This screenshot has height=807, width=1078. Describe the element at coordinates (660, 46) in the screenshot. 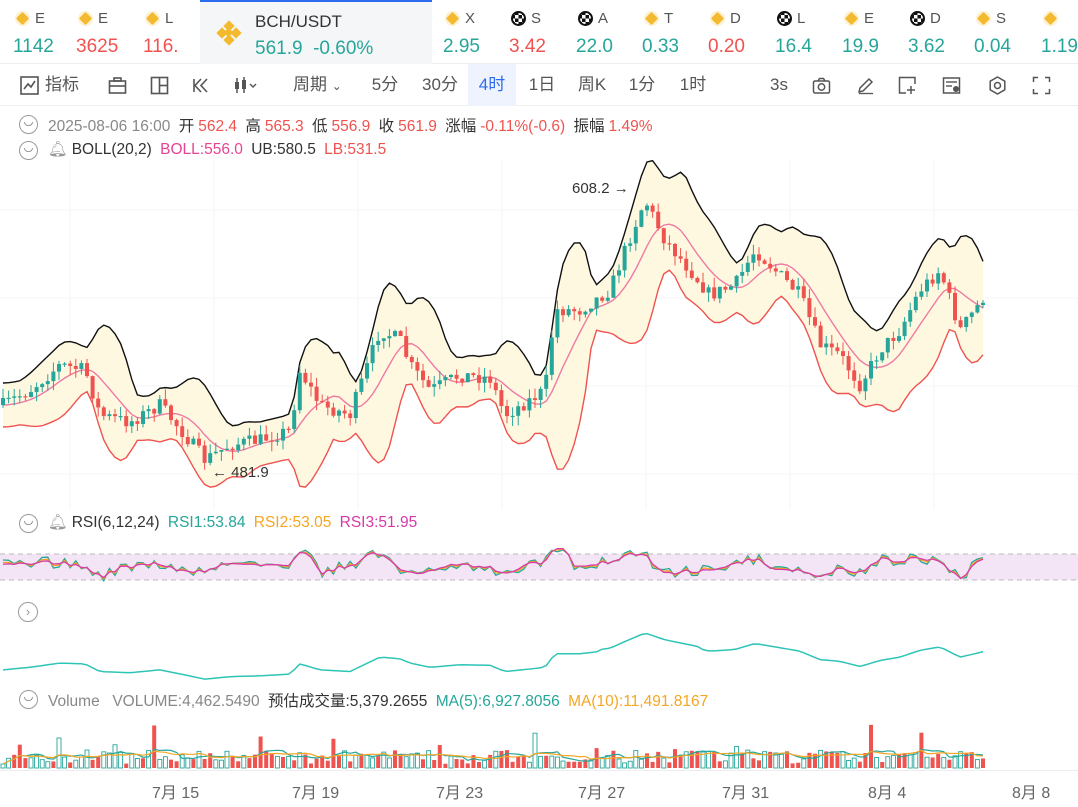

I see `ticker-price: 0.33` at that location.